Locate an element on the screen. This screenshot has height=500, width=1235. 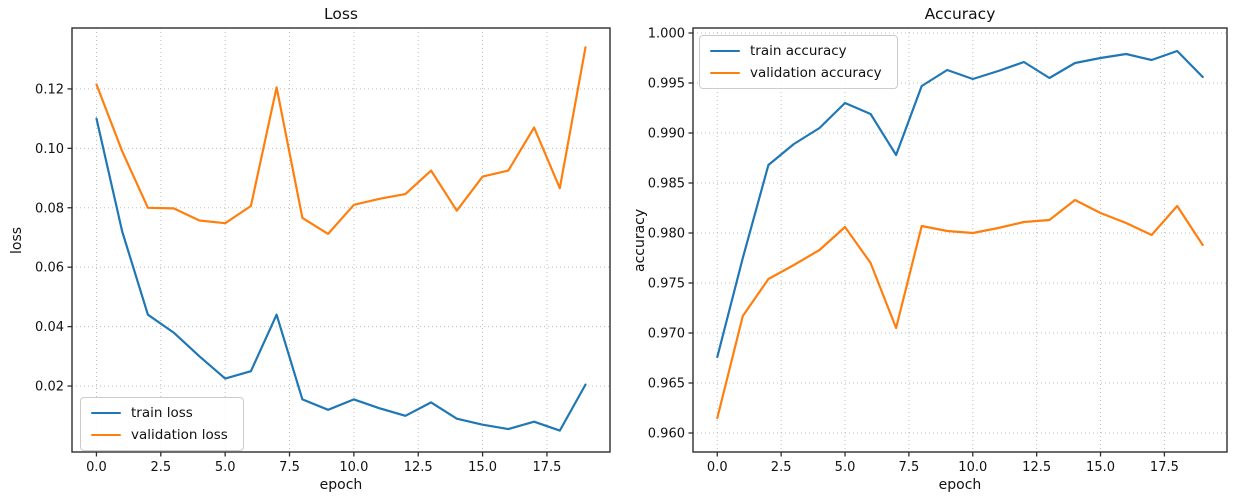
accuracy-x-axis-label: epoch is located at coordinates (960, 485).